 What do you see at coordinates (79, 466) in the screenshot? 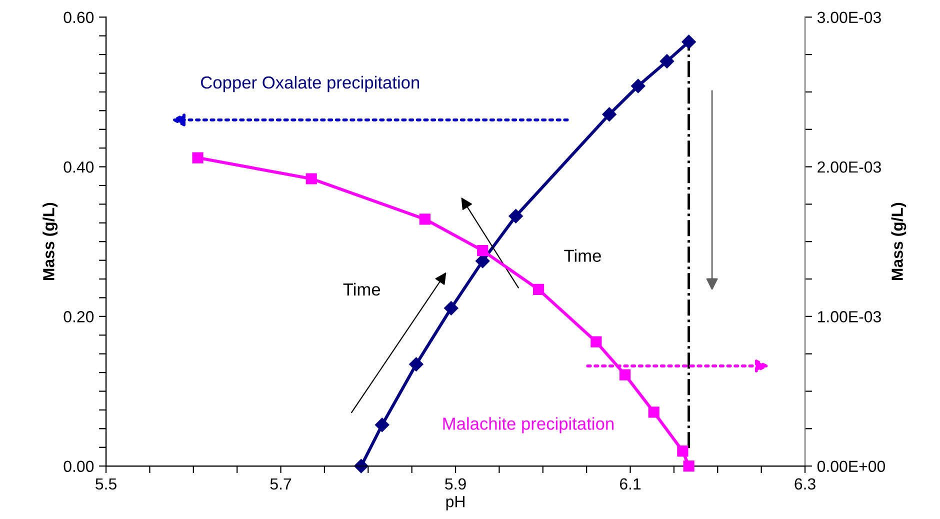
I see `y-tick-label: 0.00` at bounding box center [79, 466].